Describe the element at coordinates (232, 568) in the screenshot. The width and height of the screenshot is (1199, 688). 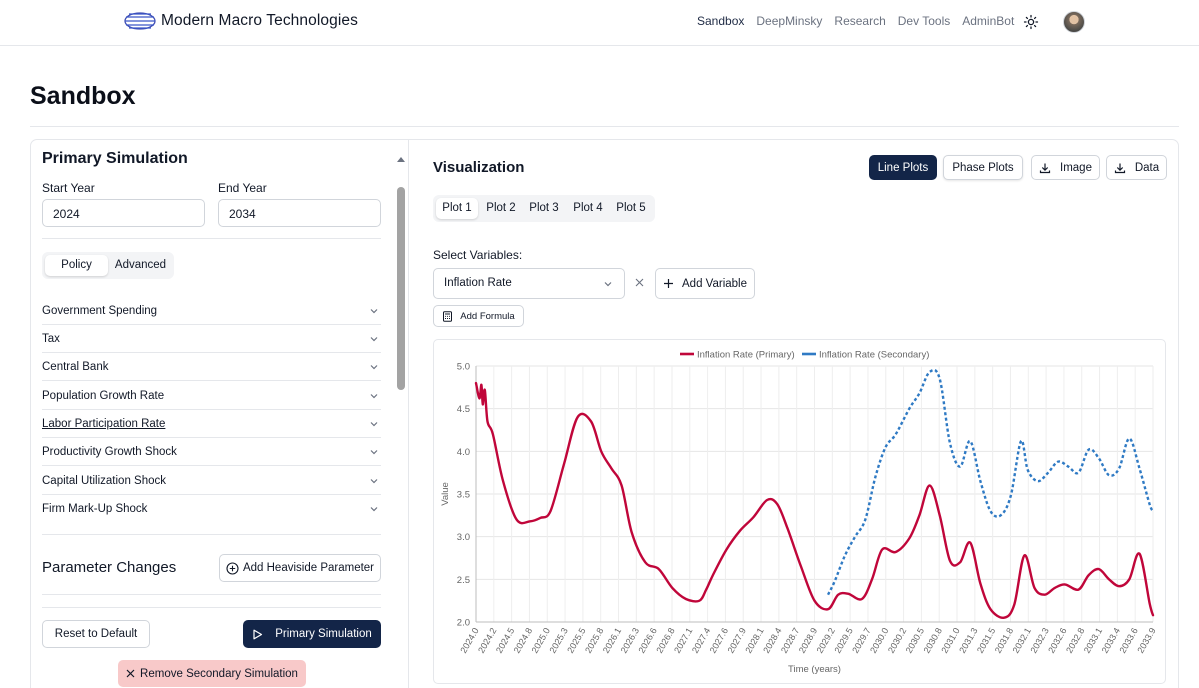
I see `plus-circle-icon` at that location.